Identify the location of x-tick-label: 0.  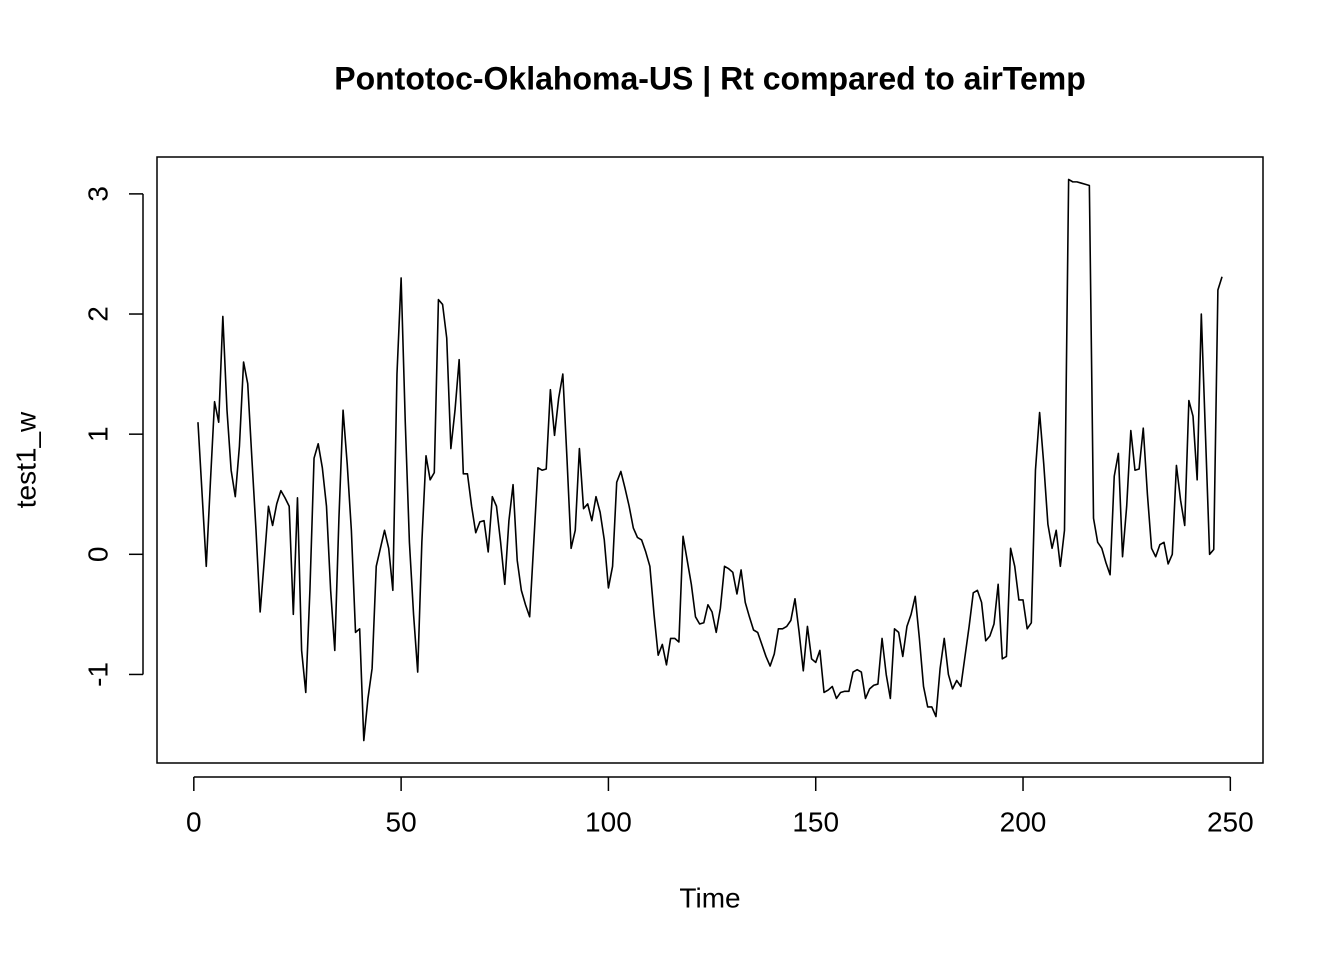
(194, 821).